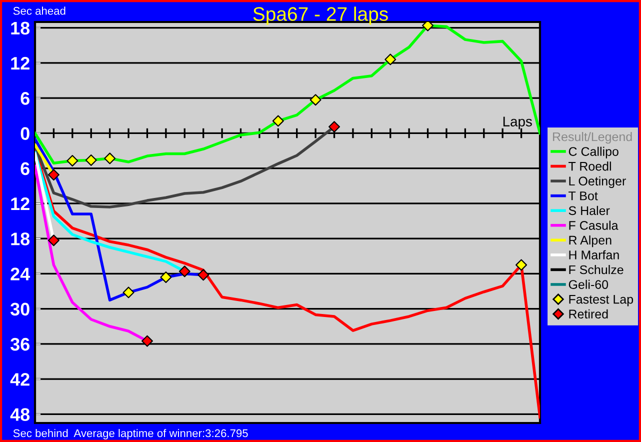 The image size is (641, 442). I want to click on legend-label: T Roedl, so click(589, 166).